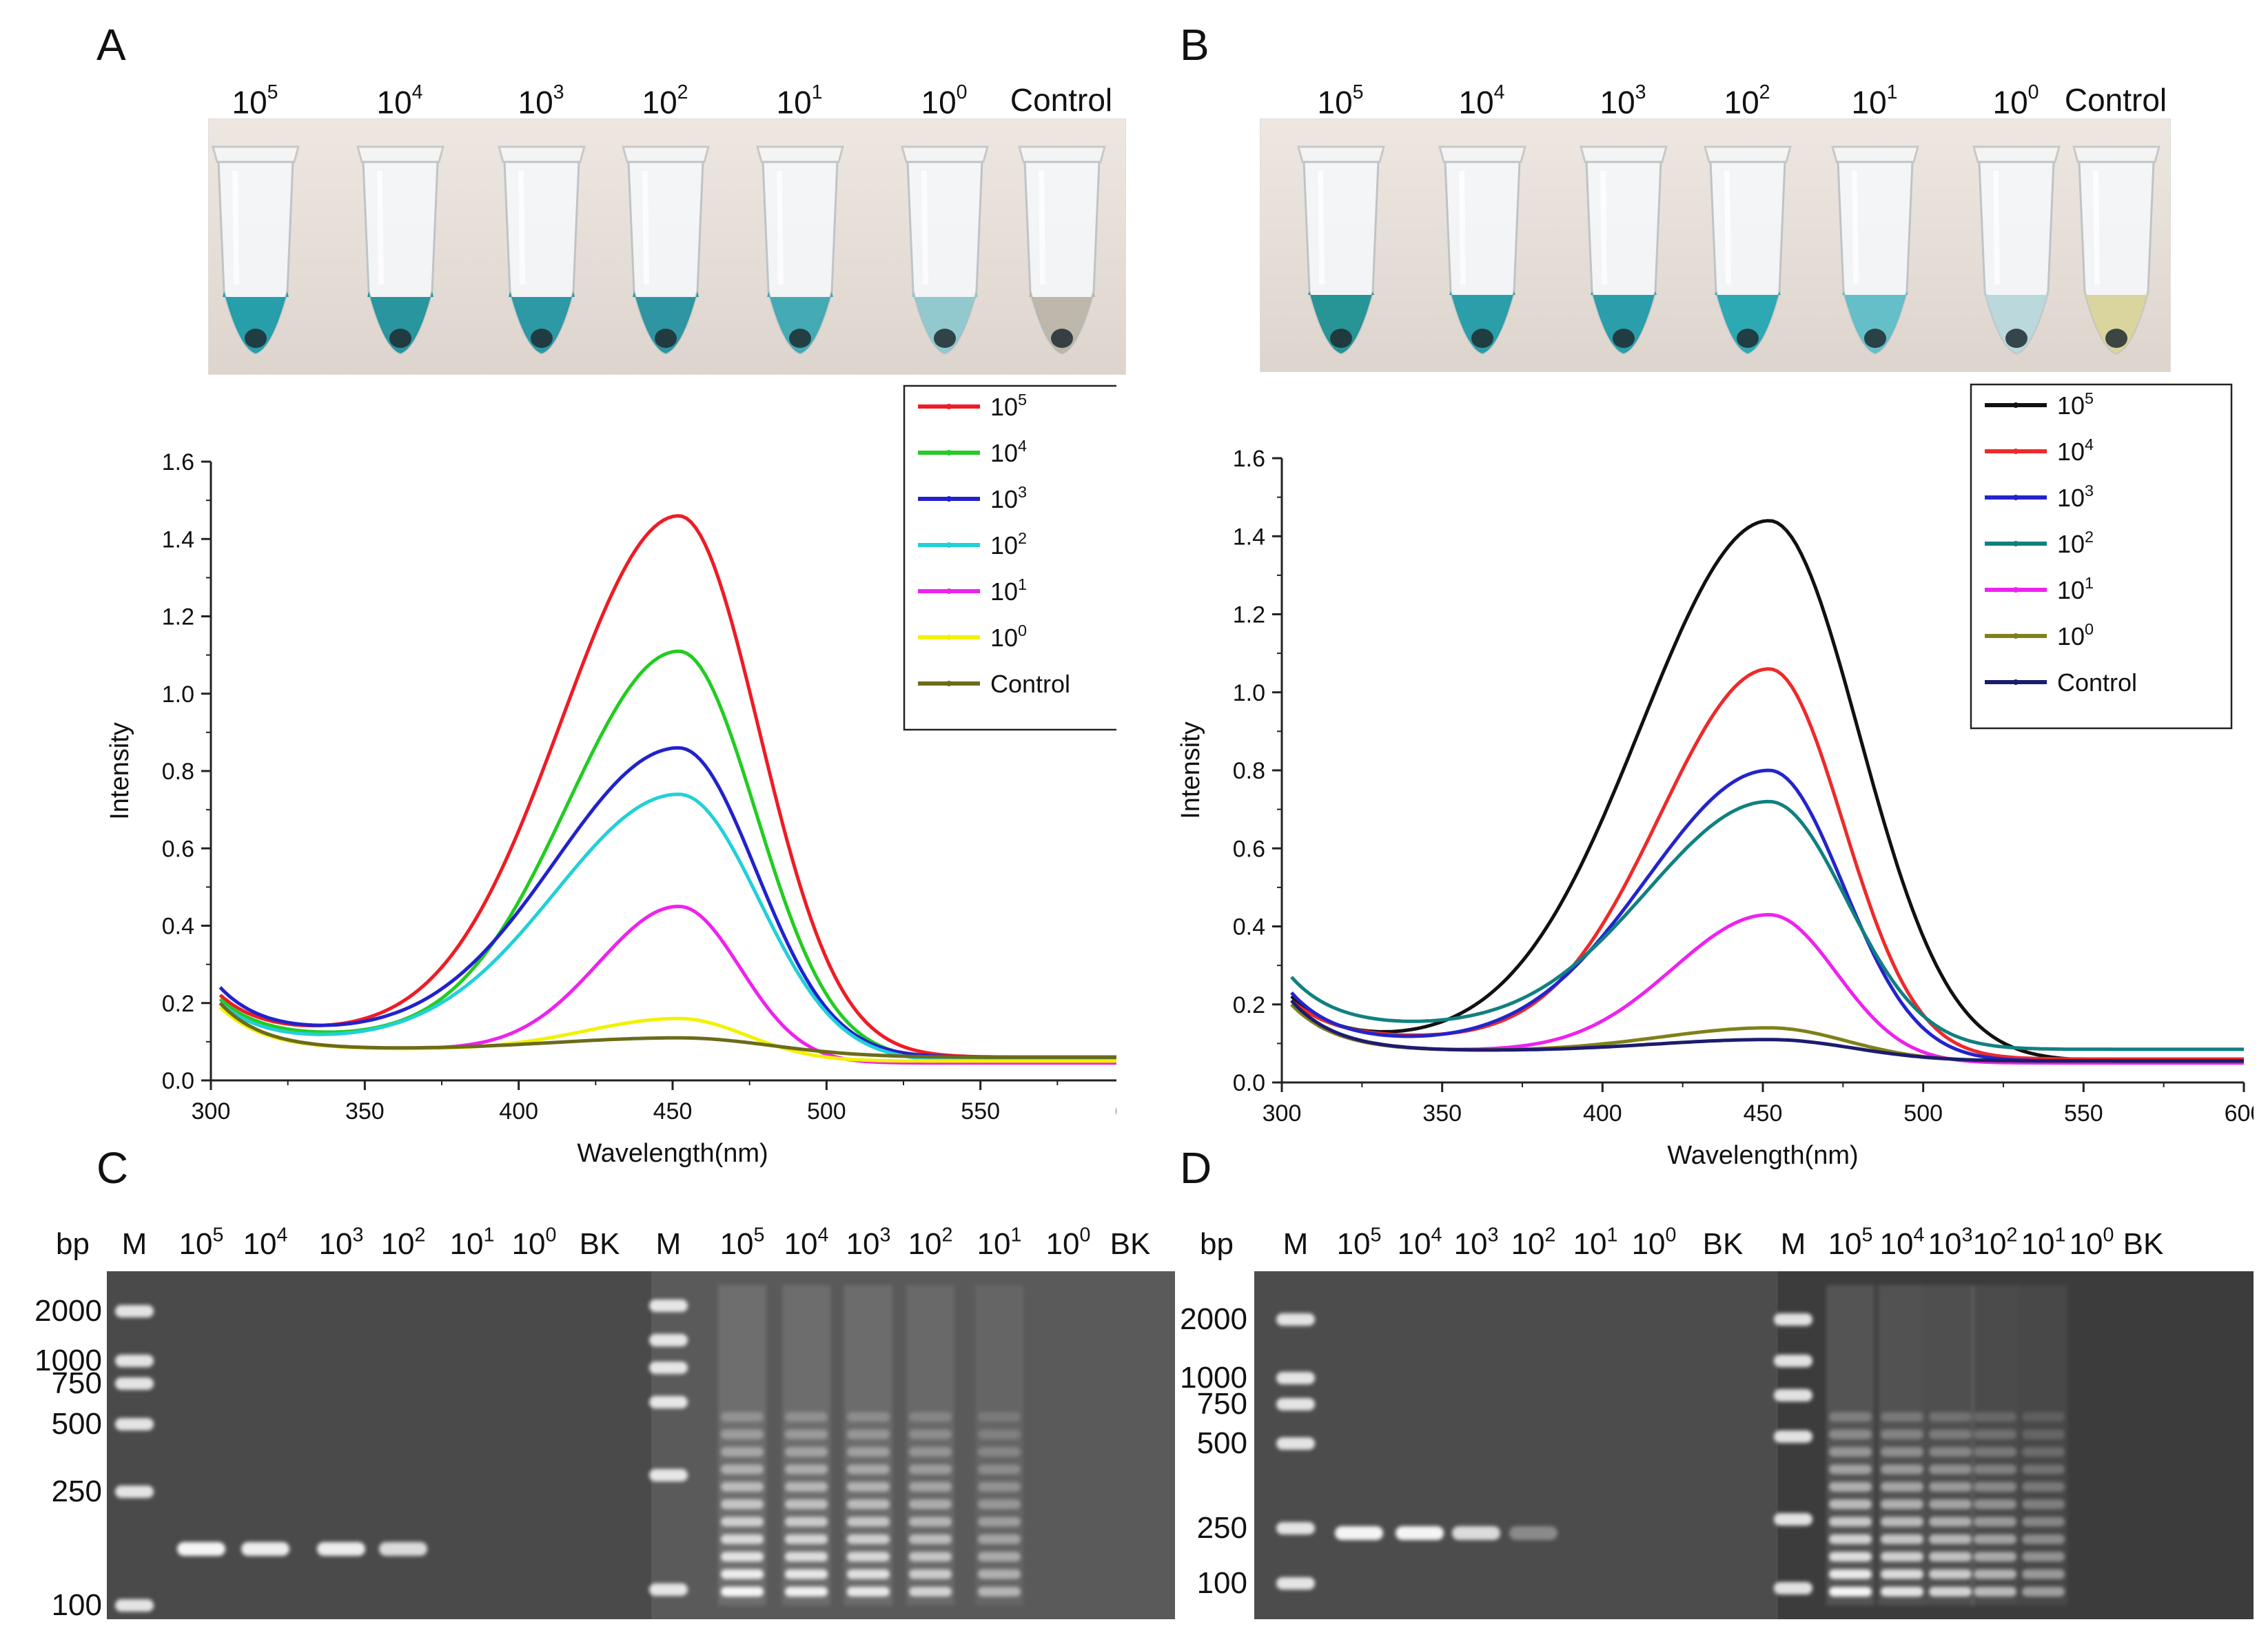 The height and width of the screenshot is (1633, 2268). Describe the element at coordinates (541, 101) in the screenshot. I see `tube-label: 103` at that location.